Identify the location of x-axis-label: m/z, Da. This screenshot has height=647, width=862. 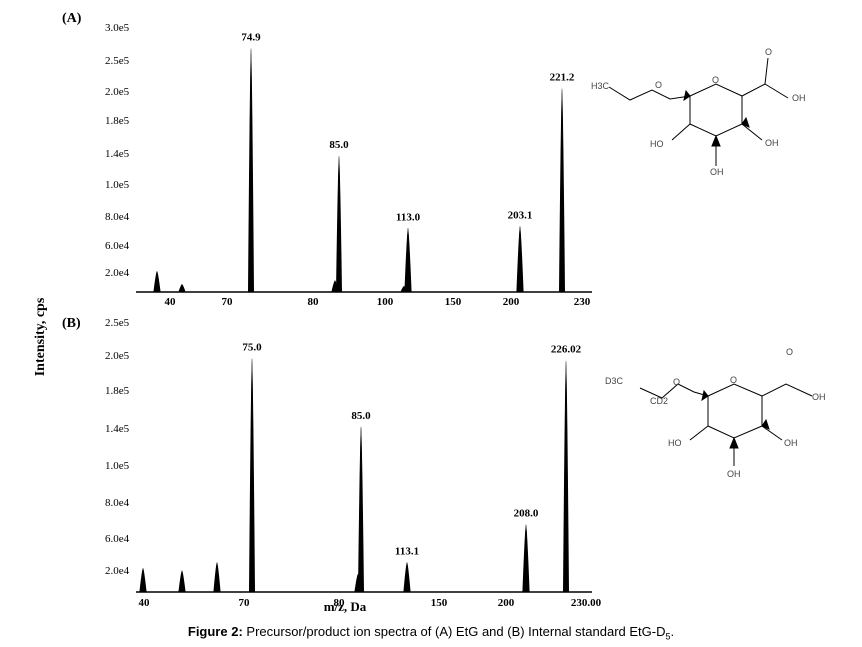
(345, 606).